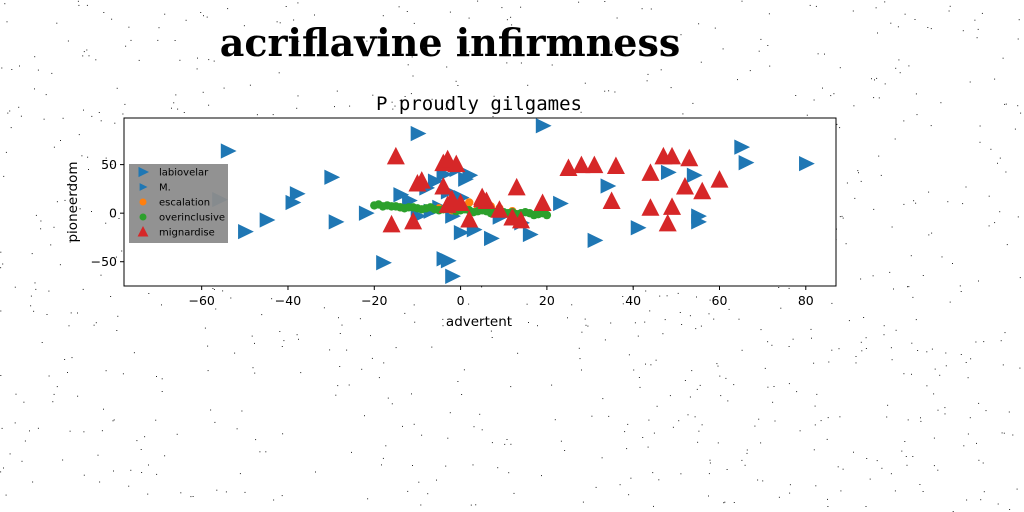 The image size is (1024, 512). Describe the element at coordinates (187, 233) in the screenshot. I see `legend-label: mignardise` at that location.